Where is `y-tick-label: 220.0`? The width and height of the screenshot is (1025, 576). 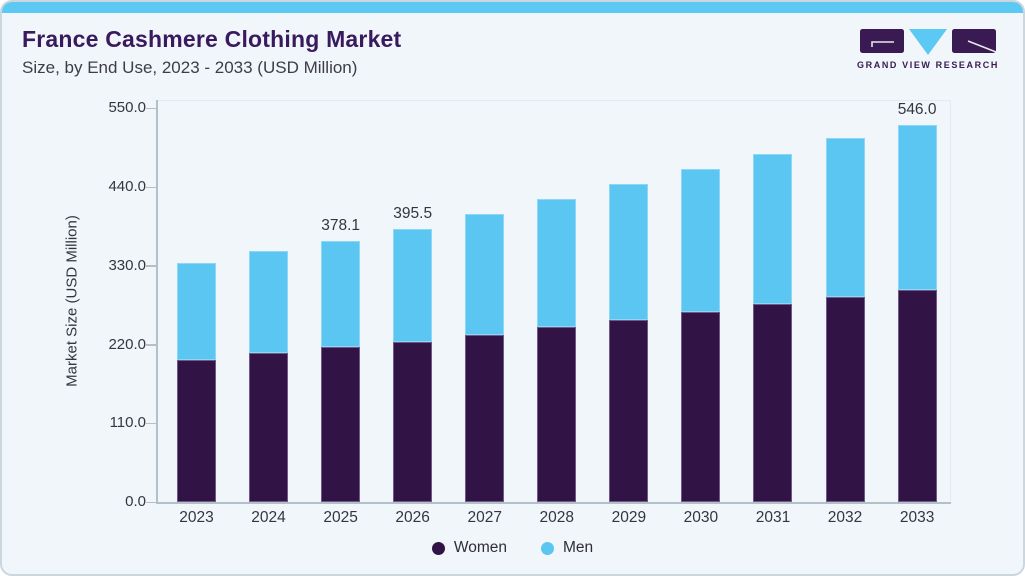 y-tick-label: 220.0 is located at coordinates (127, 344).